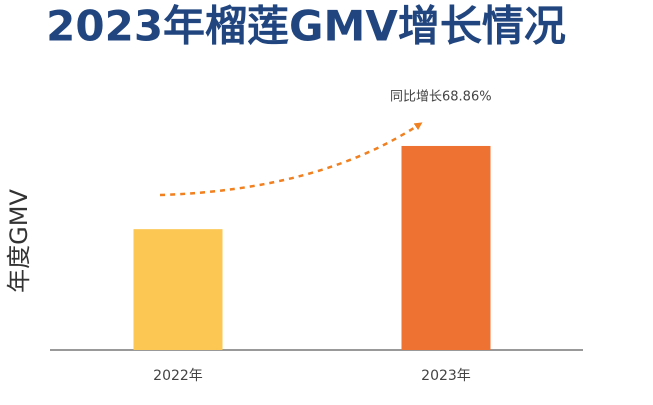  What do you see at coordinates (291, 159) in the screenshot?
I see `growth-arrow` at bounding box center [291, 159].